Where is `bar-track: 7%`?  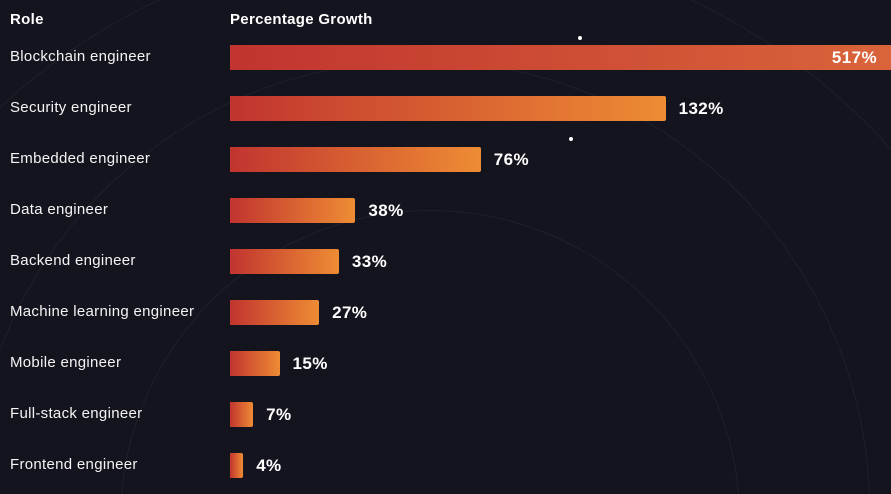 bar-track: 7% is located at coordinates (560, 414).